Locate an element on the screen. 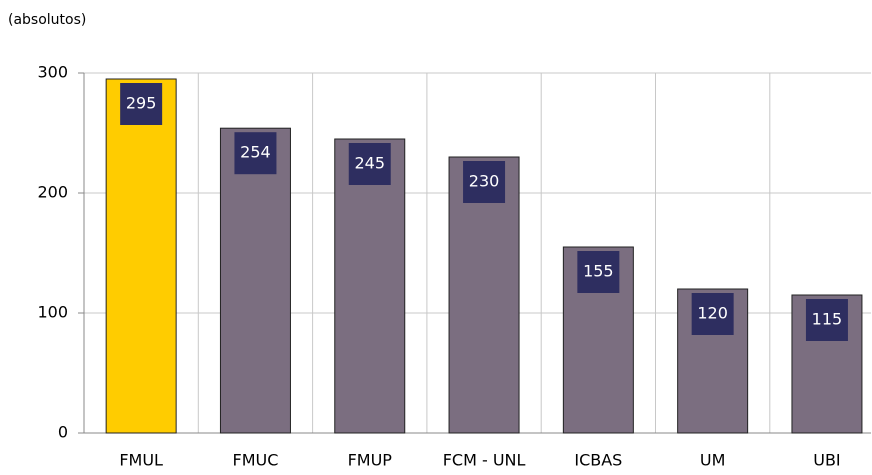 This screenshot has height=475, width=872. x-tick-label: FMUC is located at coordinates (256, 460).